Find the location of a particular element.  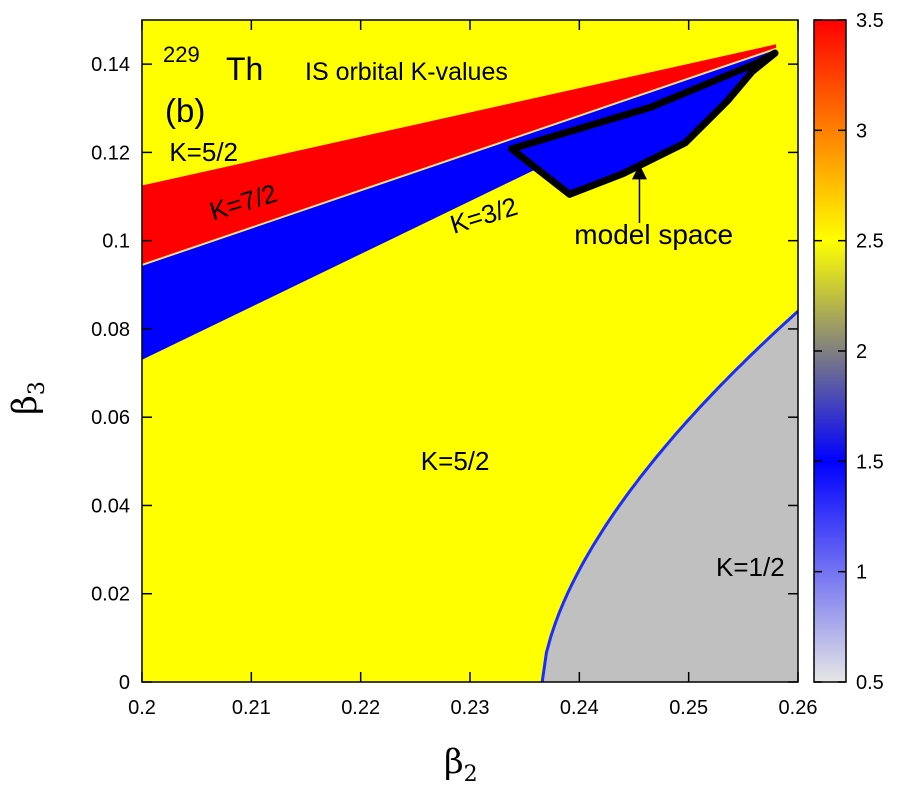

region-label: K=1/2 is located at coordinates (750, 567).